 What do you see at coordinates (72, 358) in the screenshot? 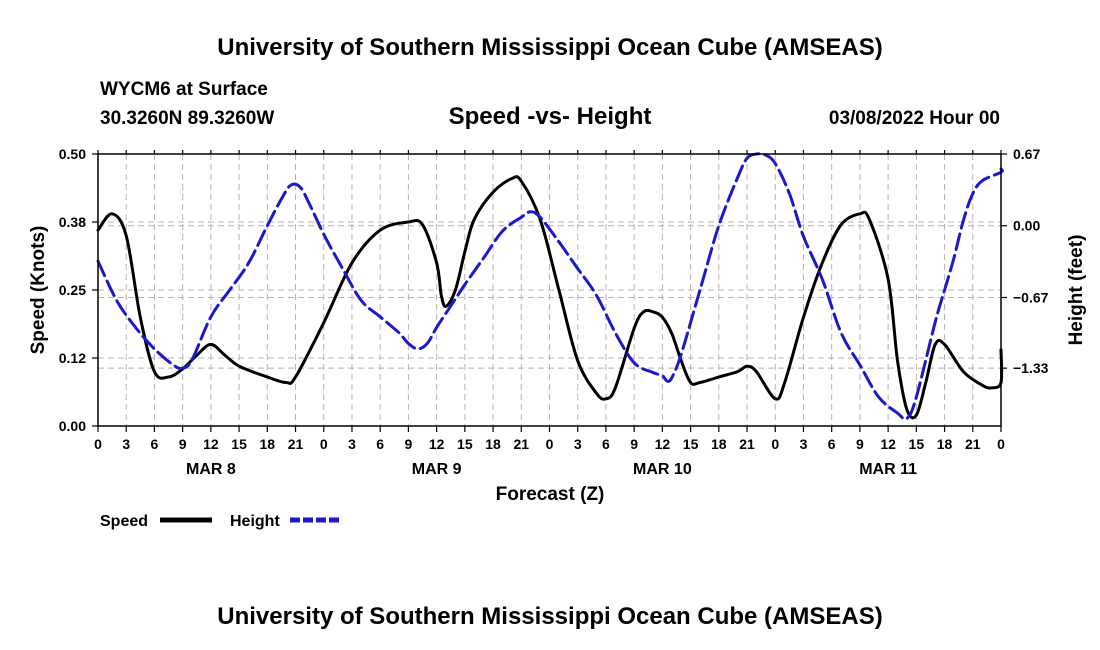
I see `left-tick-label: 0.12` at bounding box center [72, 358].